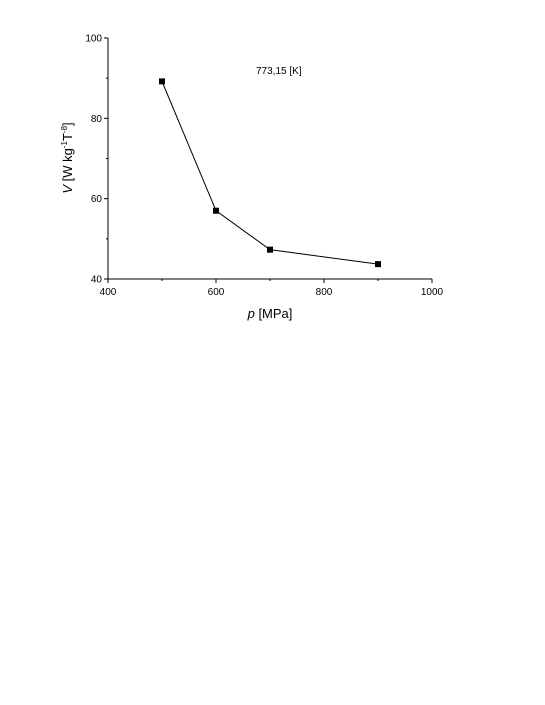 This screenshot has width=545, height=705. Describe the element at coordinates (64, 144) in the screenshot. I see `y-axis-exp1: -1` at that location.